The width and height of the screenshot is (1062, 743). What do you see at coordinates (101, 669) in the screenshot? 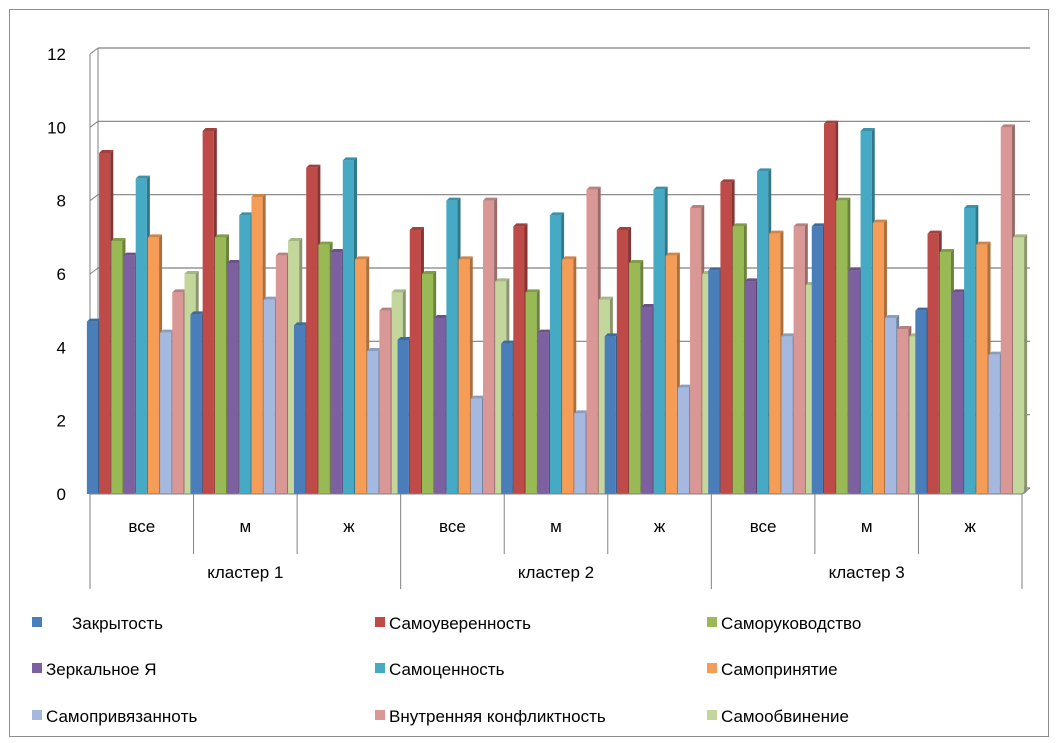
I see `legend-label: Зеркальное Я` at bounding box center [101, 669].